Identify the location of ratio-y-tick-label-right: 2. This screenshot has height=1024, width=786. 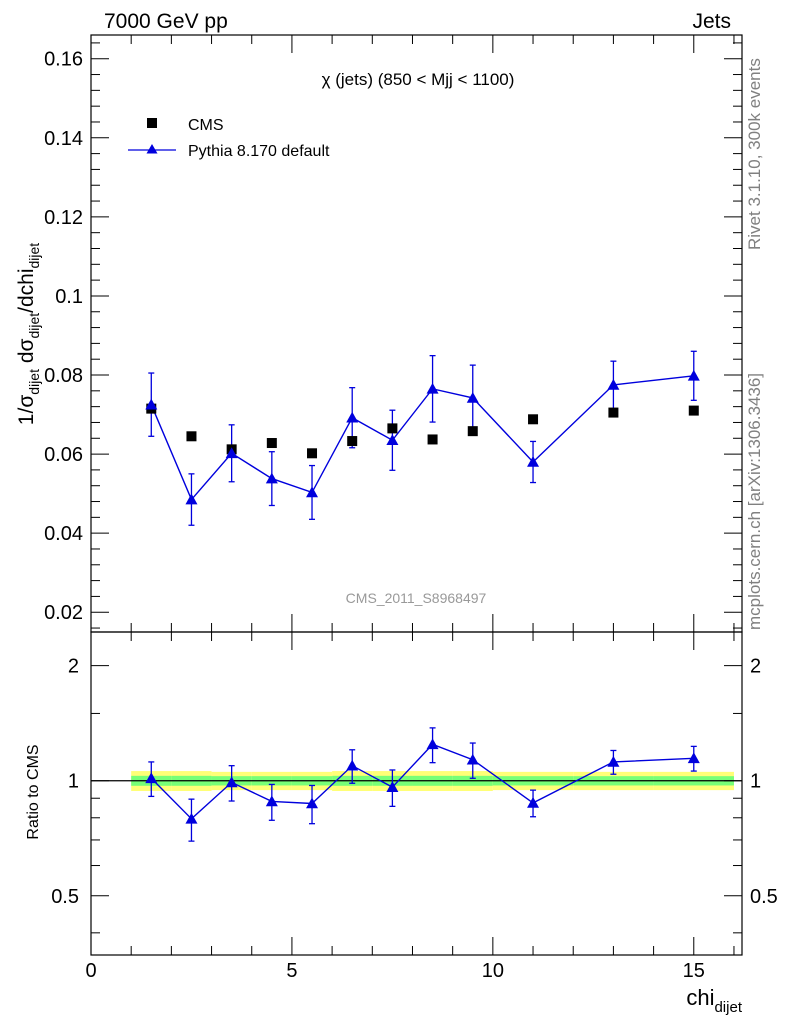
(755, 667).